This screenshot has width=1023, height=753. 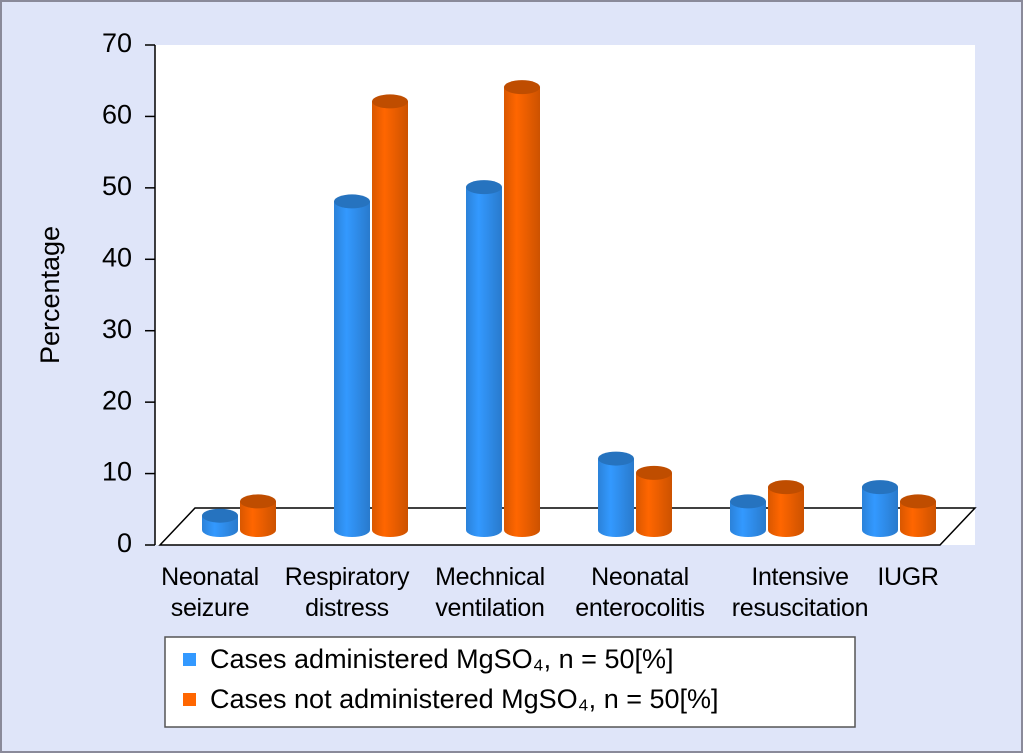 What do you see at coordinates (640, 593) in the screenshot?
I see `x-tick-label: Neonatal enterocolitis` at bounding box center [640, 593].